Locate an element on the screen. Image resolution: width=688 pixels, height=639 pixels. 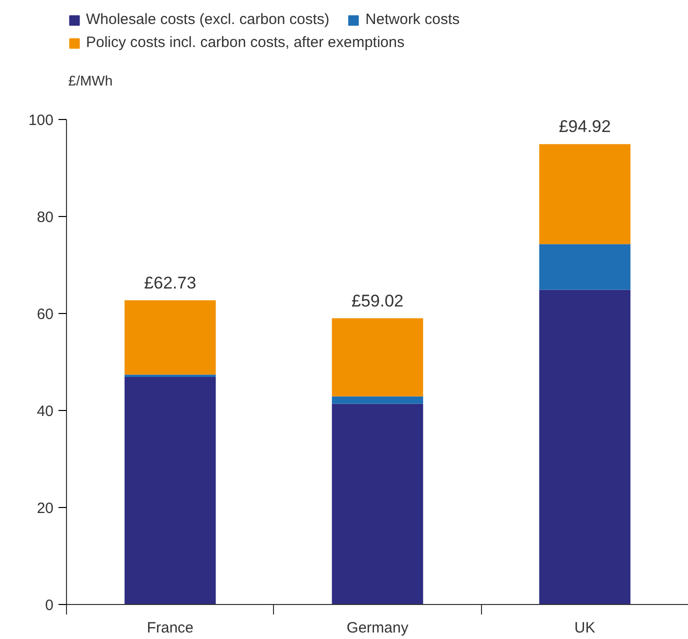
y-tick-label: 60 is located at coordinates (45, 314).